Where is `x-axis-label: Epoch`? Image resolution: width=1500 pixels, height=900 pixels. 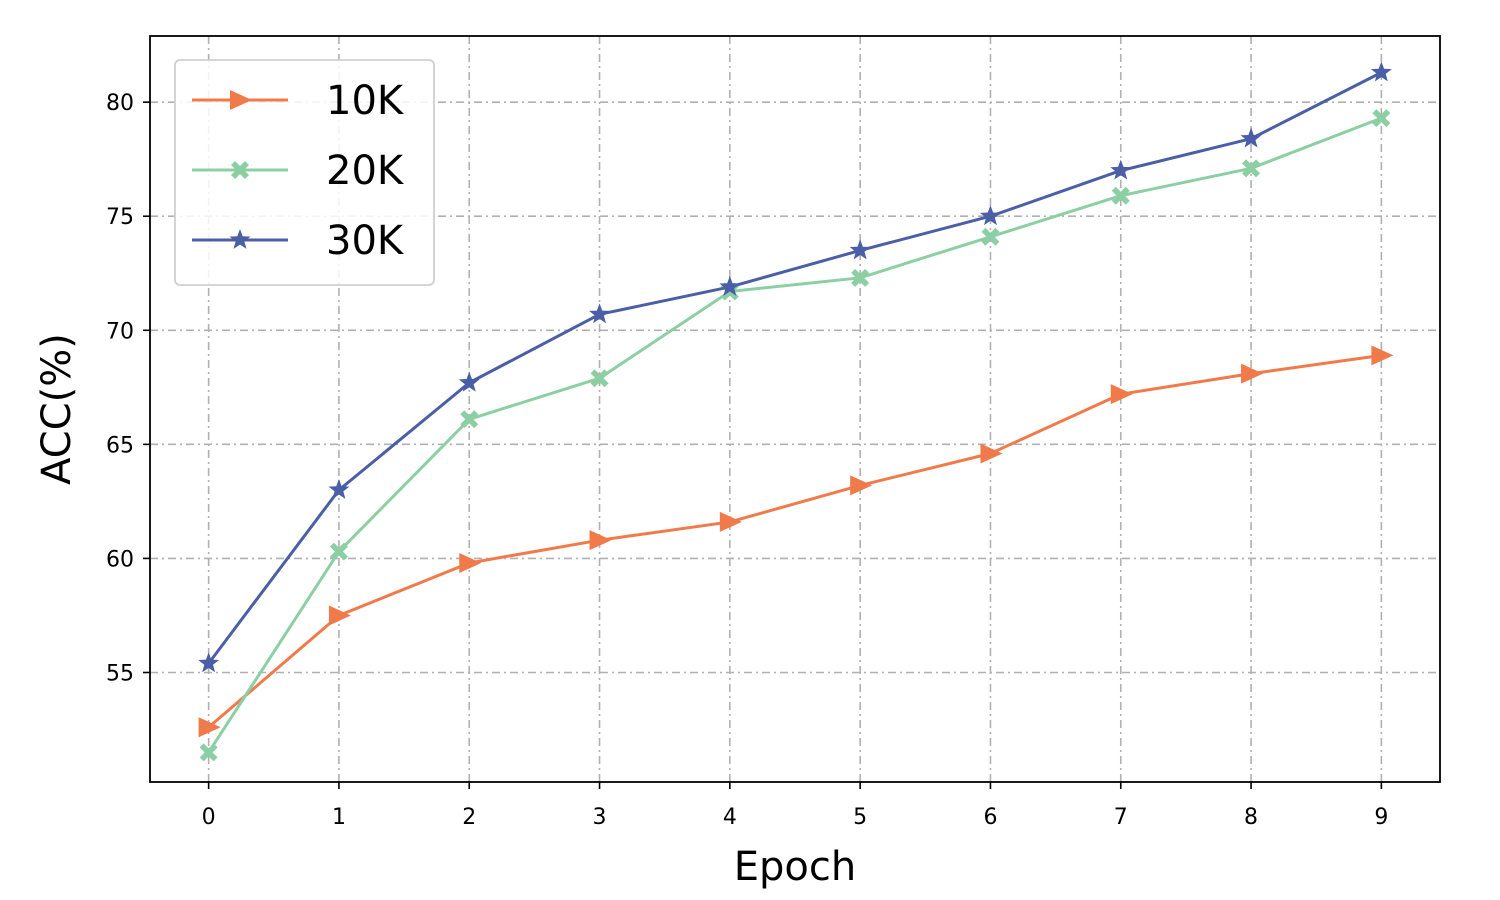
x-axis-label: Epoch is located at coordinates (795, 867).